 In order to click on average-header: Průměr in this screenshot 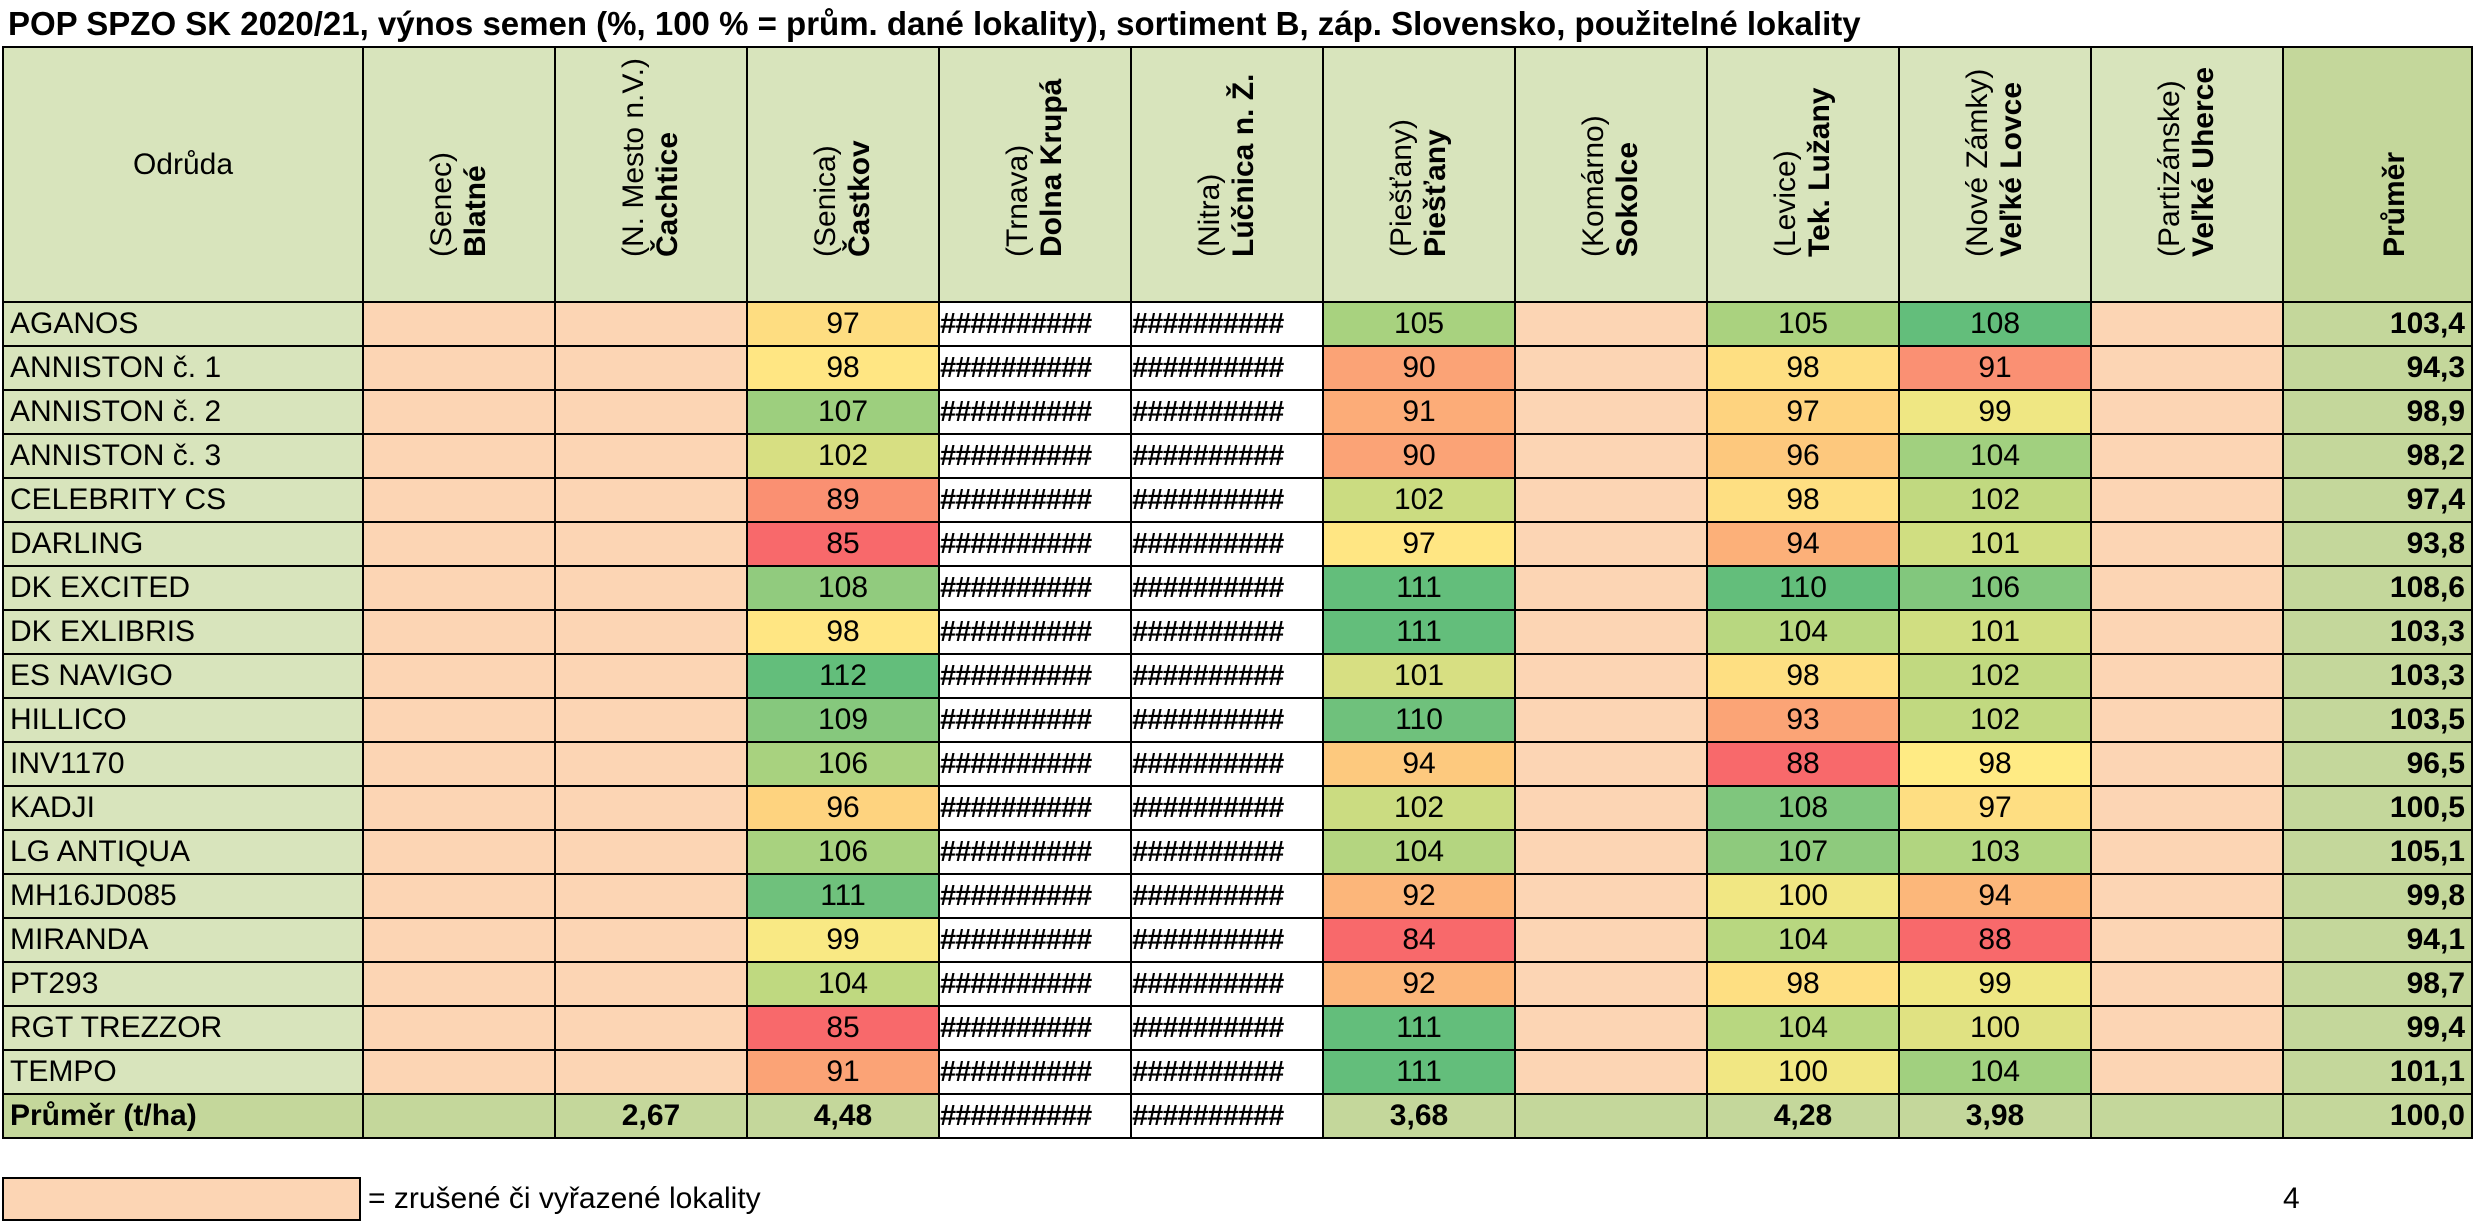, I will do `click(2377, 174)`.